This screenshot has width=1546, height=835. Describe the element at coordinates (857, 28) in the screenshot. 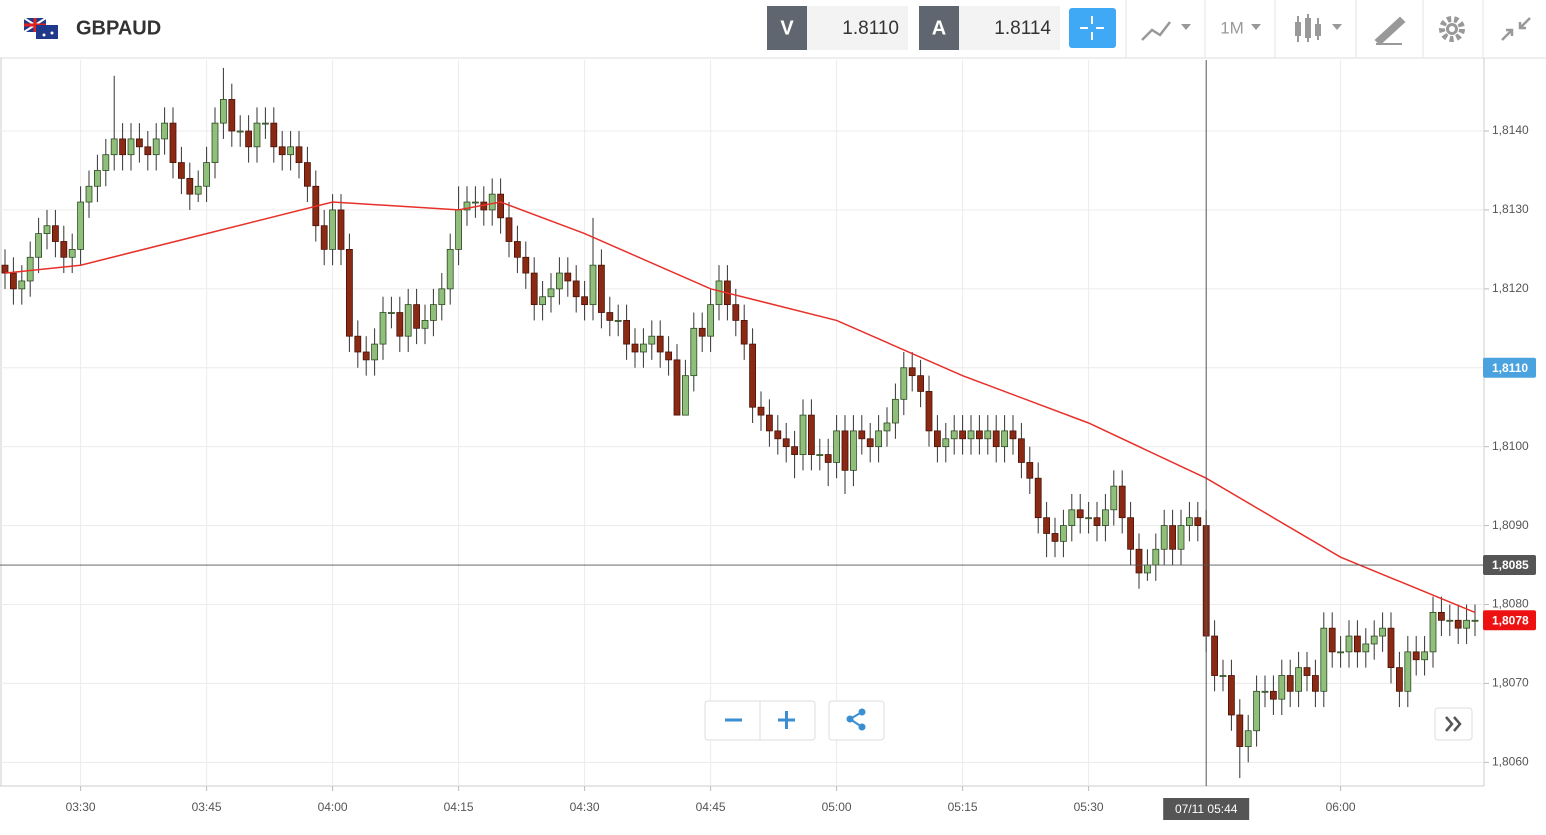

I see `bid-box` at that location.